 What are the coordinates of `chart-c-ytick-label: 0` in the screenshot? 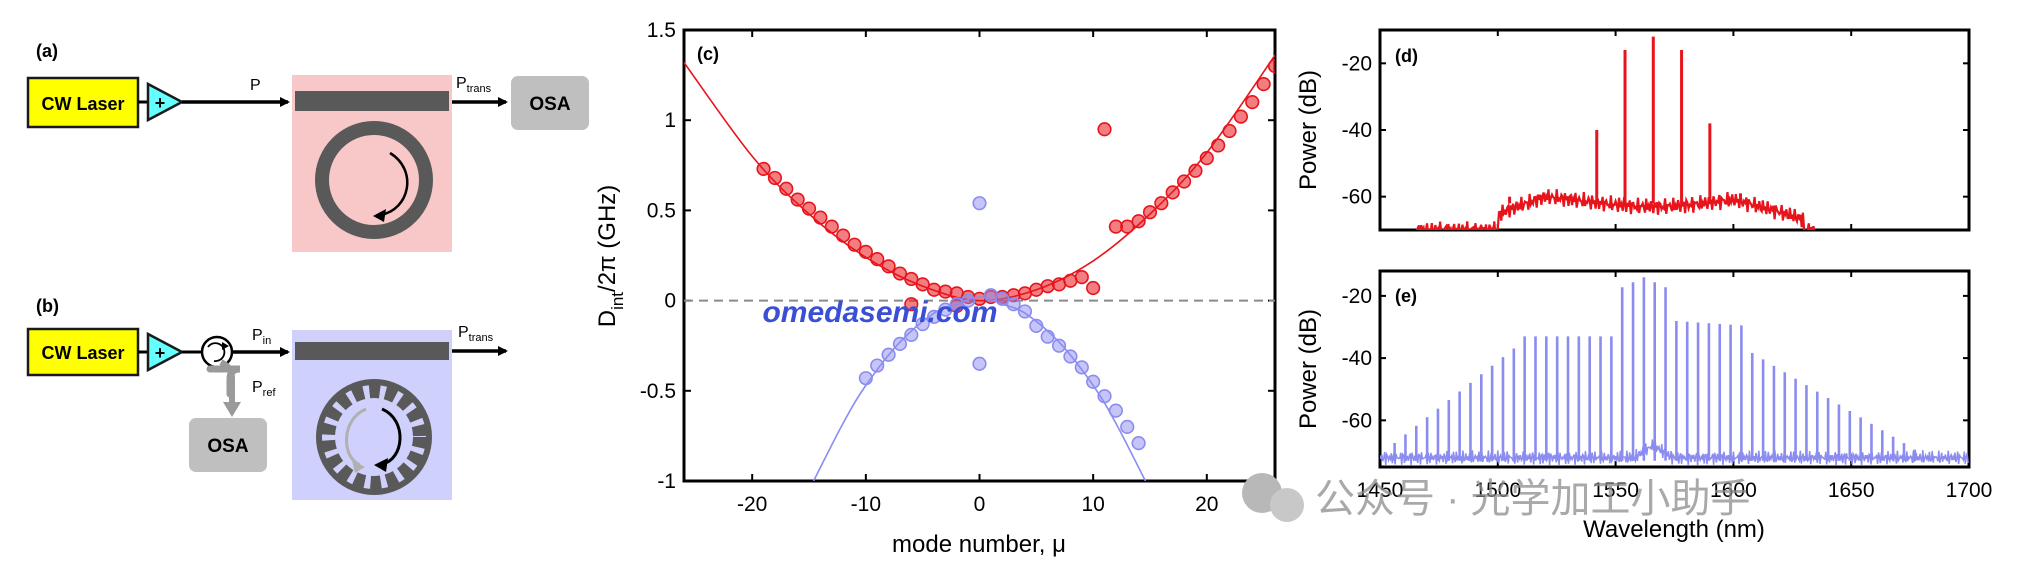 It's located at (670, 301).